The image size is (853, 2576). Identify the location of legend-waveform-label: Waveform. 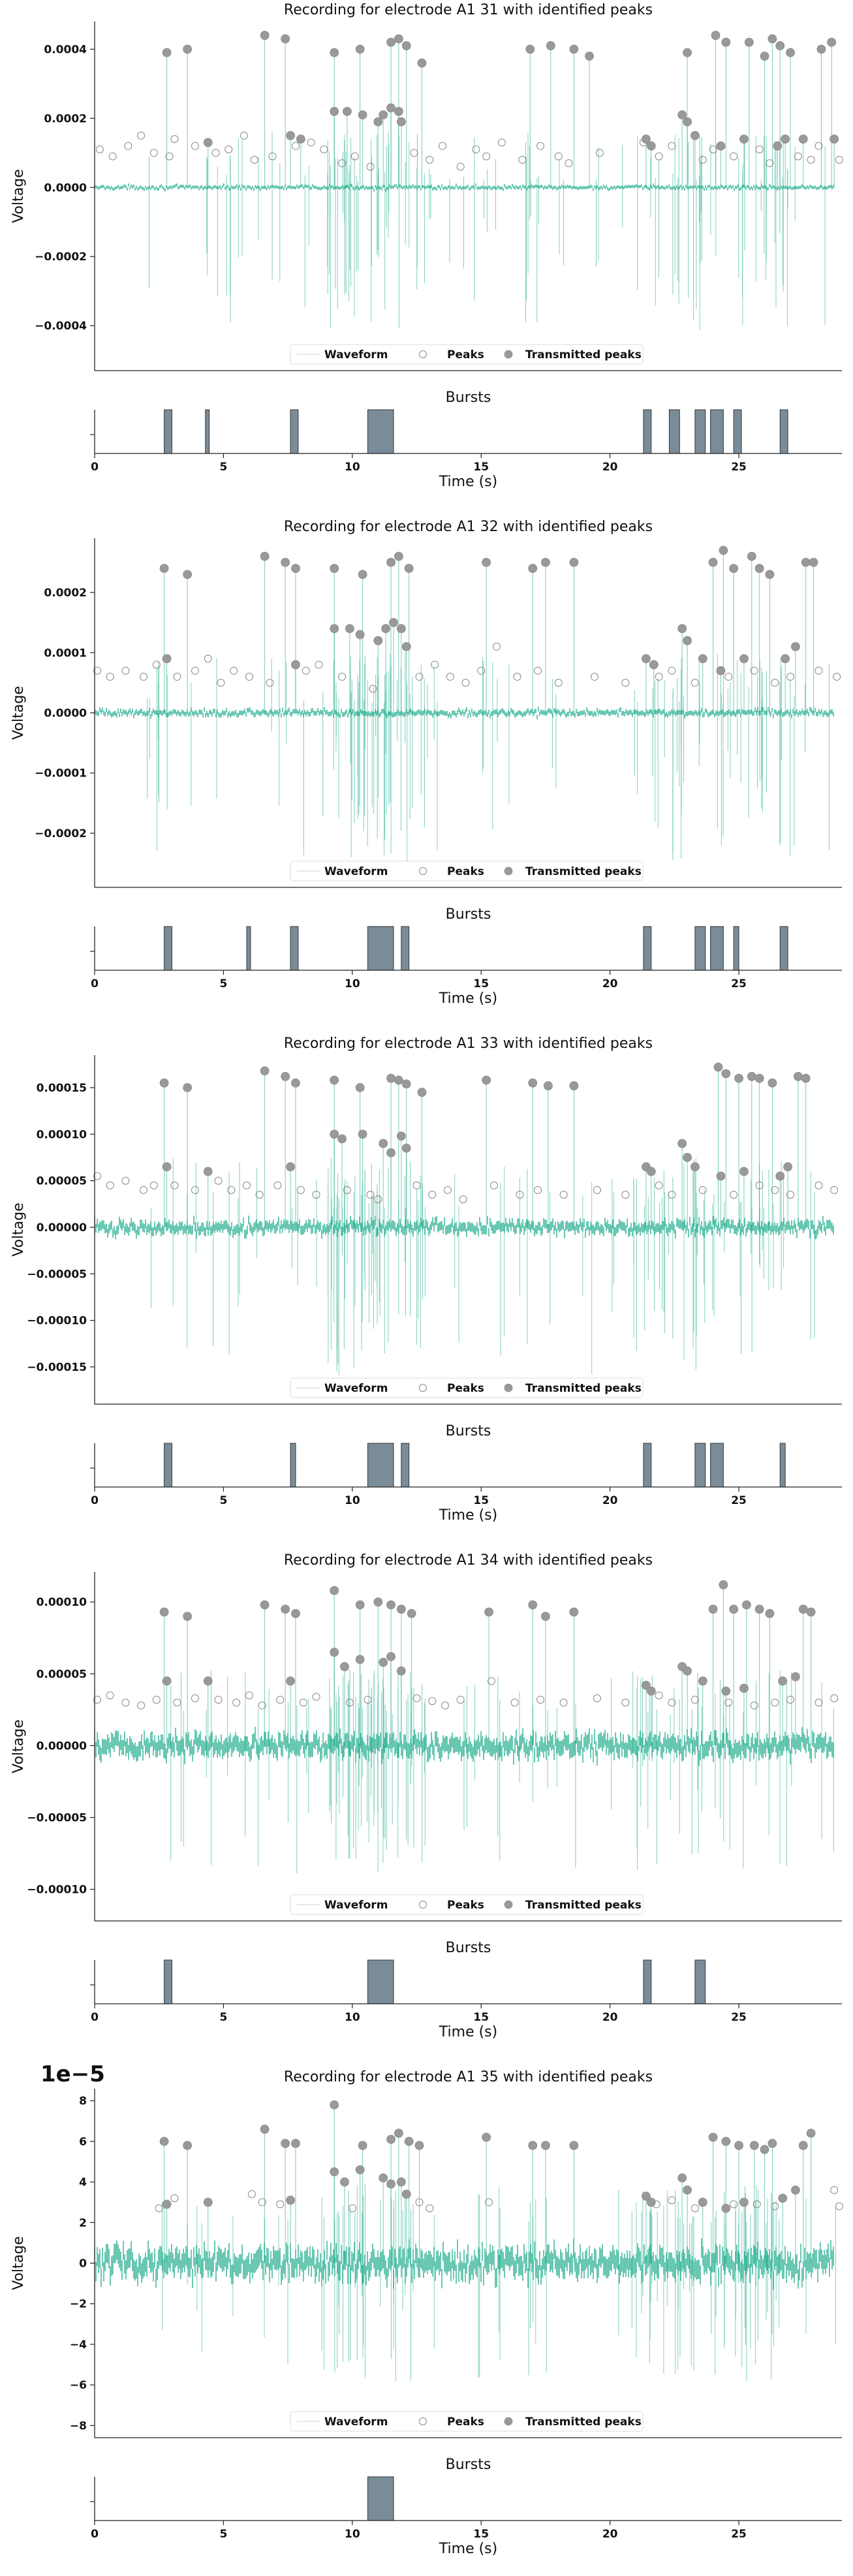
(356, 1905).